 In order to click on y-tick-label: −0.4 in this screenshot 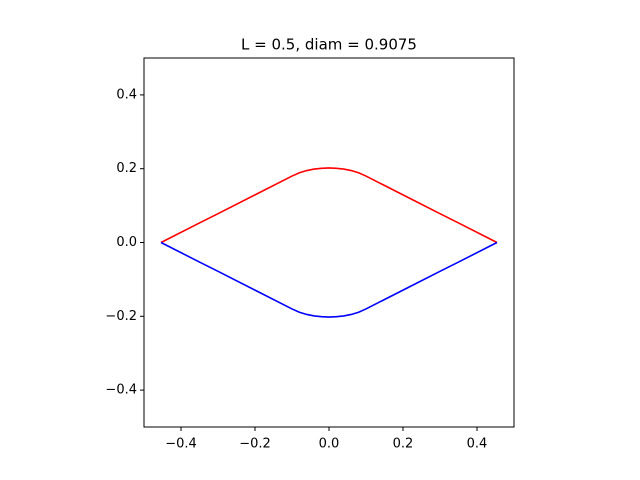, I will do `click(121, 390)`.